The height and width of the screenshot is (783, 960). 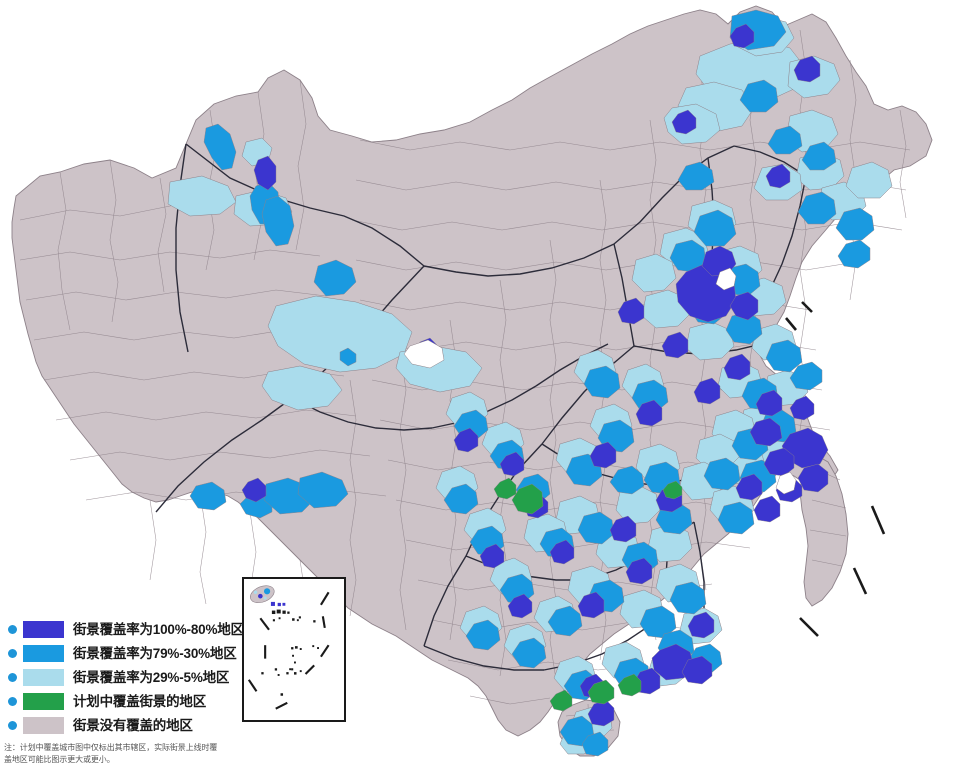 What do you see at coordinates (155, 653) in the screenshot?
I see `legend-label-tier2: 街景覆盖率为79%-30%地区` at bounding box center [155, 653].